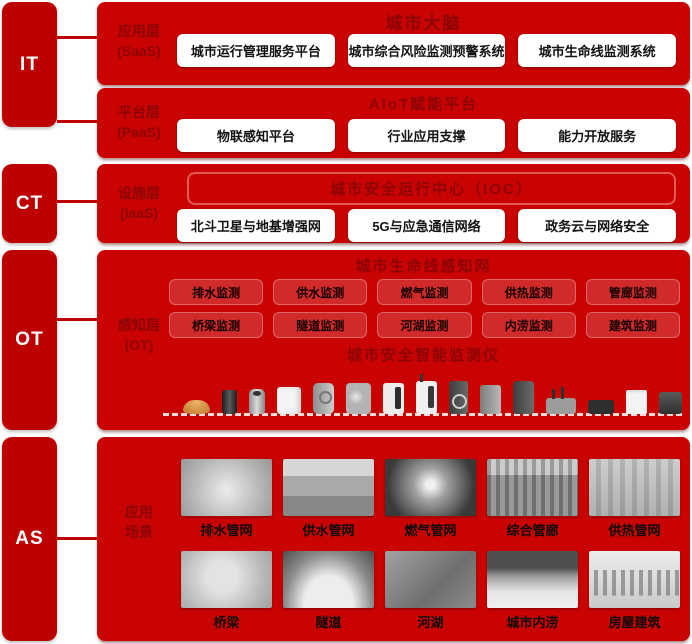 This screenshot has height=644, width=692. What do you see at coordinates (139, 512) in the screenshot?
I see `side-label-text: 应用` at bounding box center [139, 512].